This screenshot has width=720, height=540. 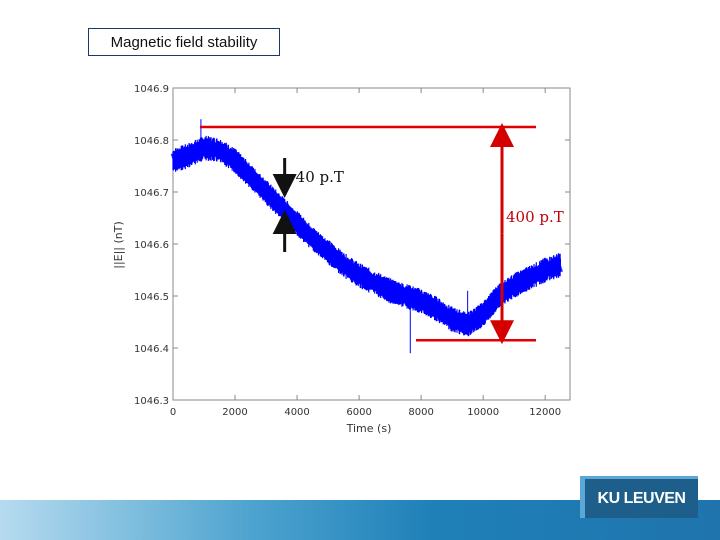 What do you see at coordinates (369, 428) in the screenshot?
I see `x-axis-label: Time (s)` at bounding box center [369, 428].